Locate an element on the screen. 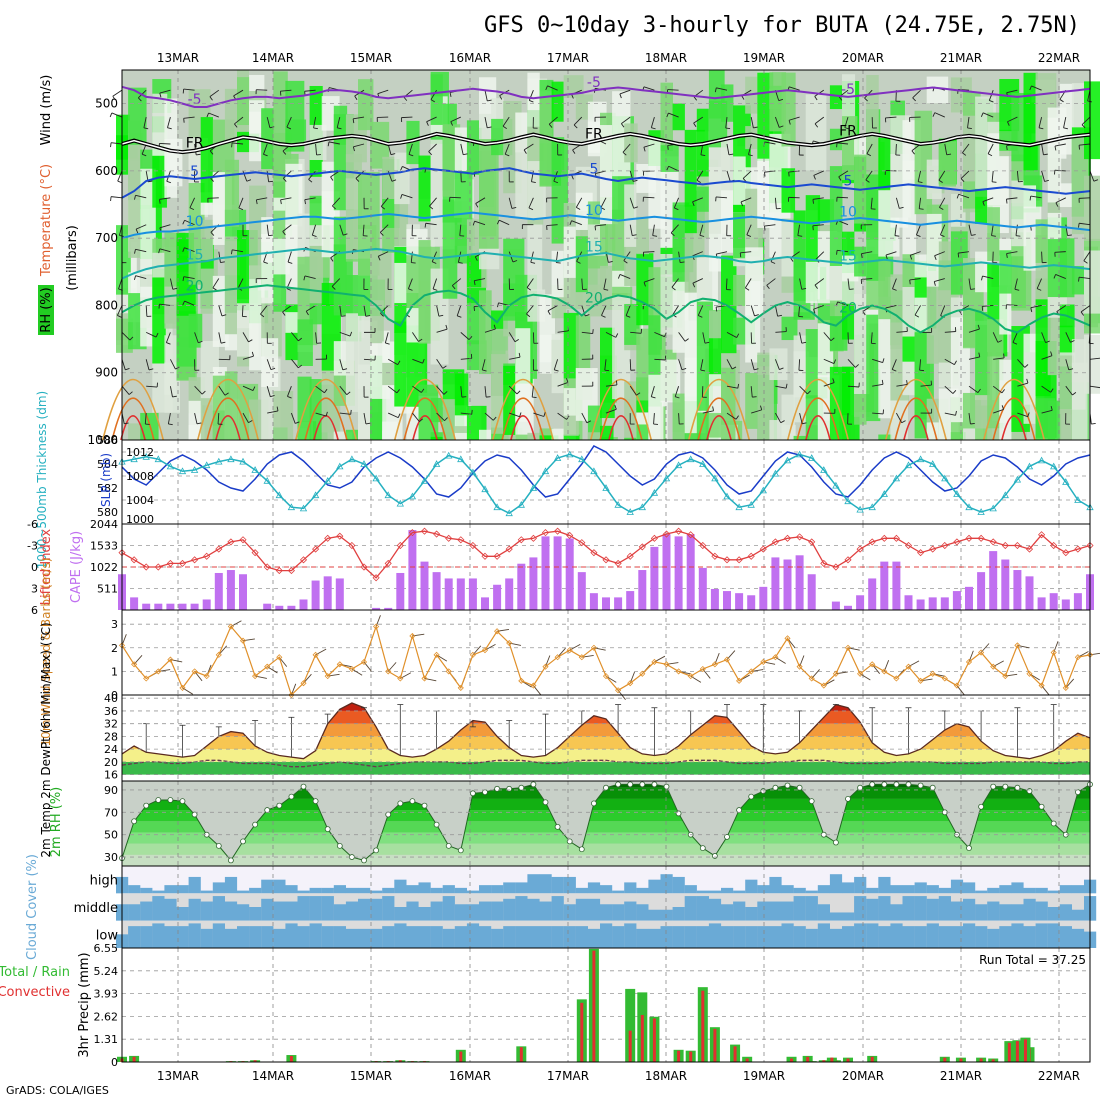 This screenshot has height=1100, width=1100. panel-frame is located at coordinates (606, 652).